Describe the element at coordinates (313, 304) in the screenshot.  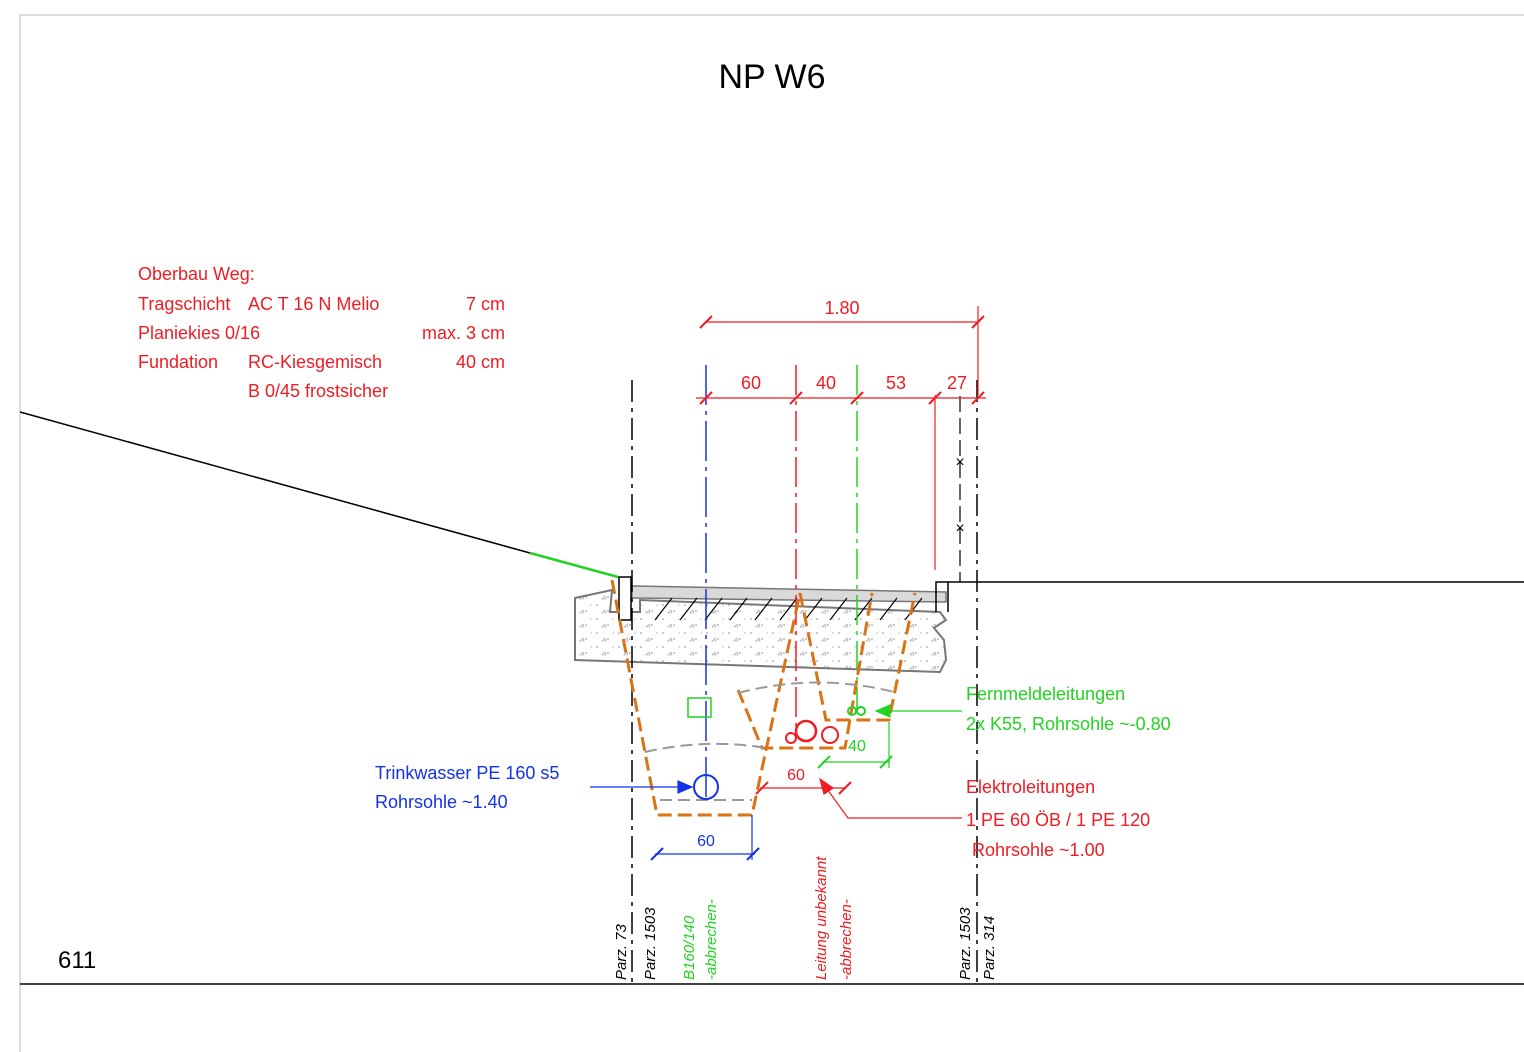
I see `oberbau-row-material: AC T 16 N Melio` at that location.